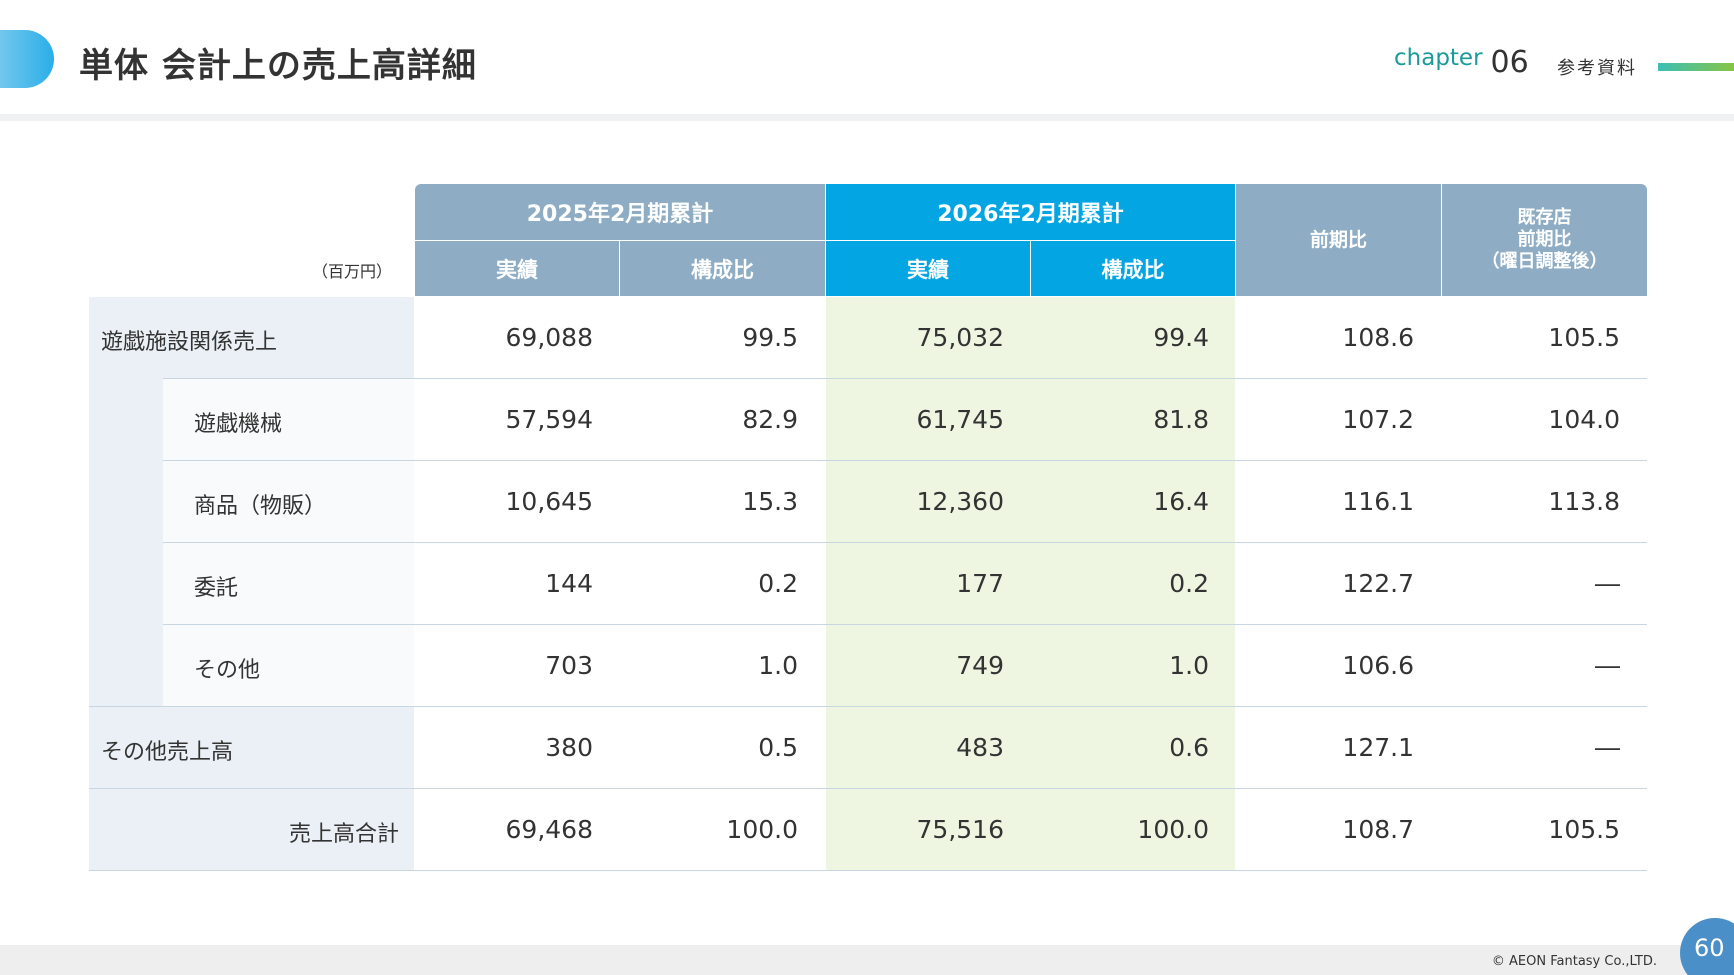 This screenshot has height=975, width=1734. I want to click on table-cell: 99.4, so click(1181, 337).